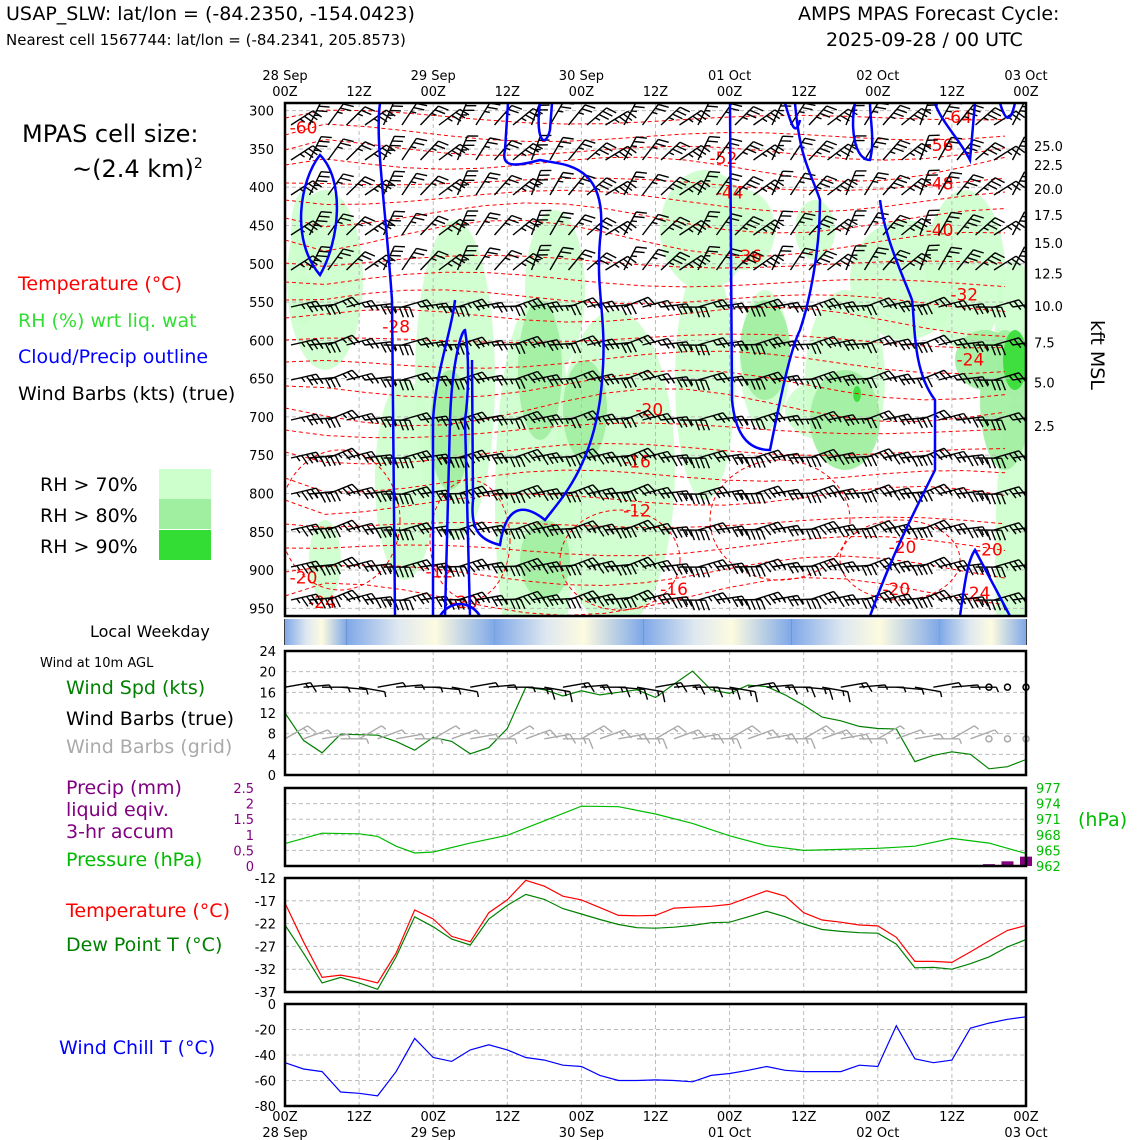  I want to click on top-date-label: 29 Sep, so click(433, 76).